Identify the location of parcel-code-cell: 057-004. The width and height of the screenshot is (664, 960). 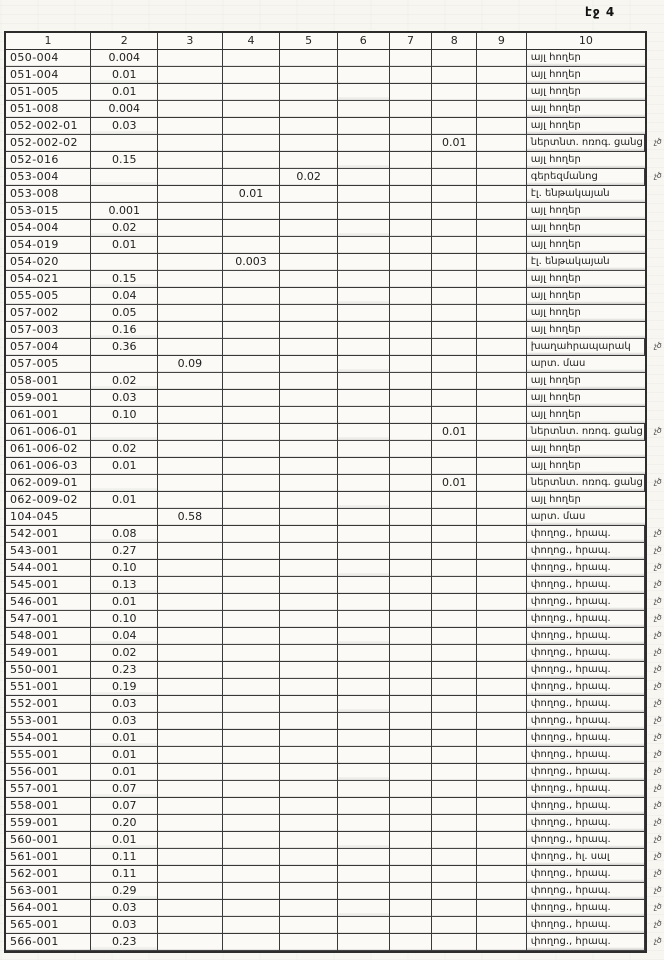
(49, 347).